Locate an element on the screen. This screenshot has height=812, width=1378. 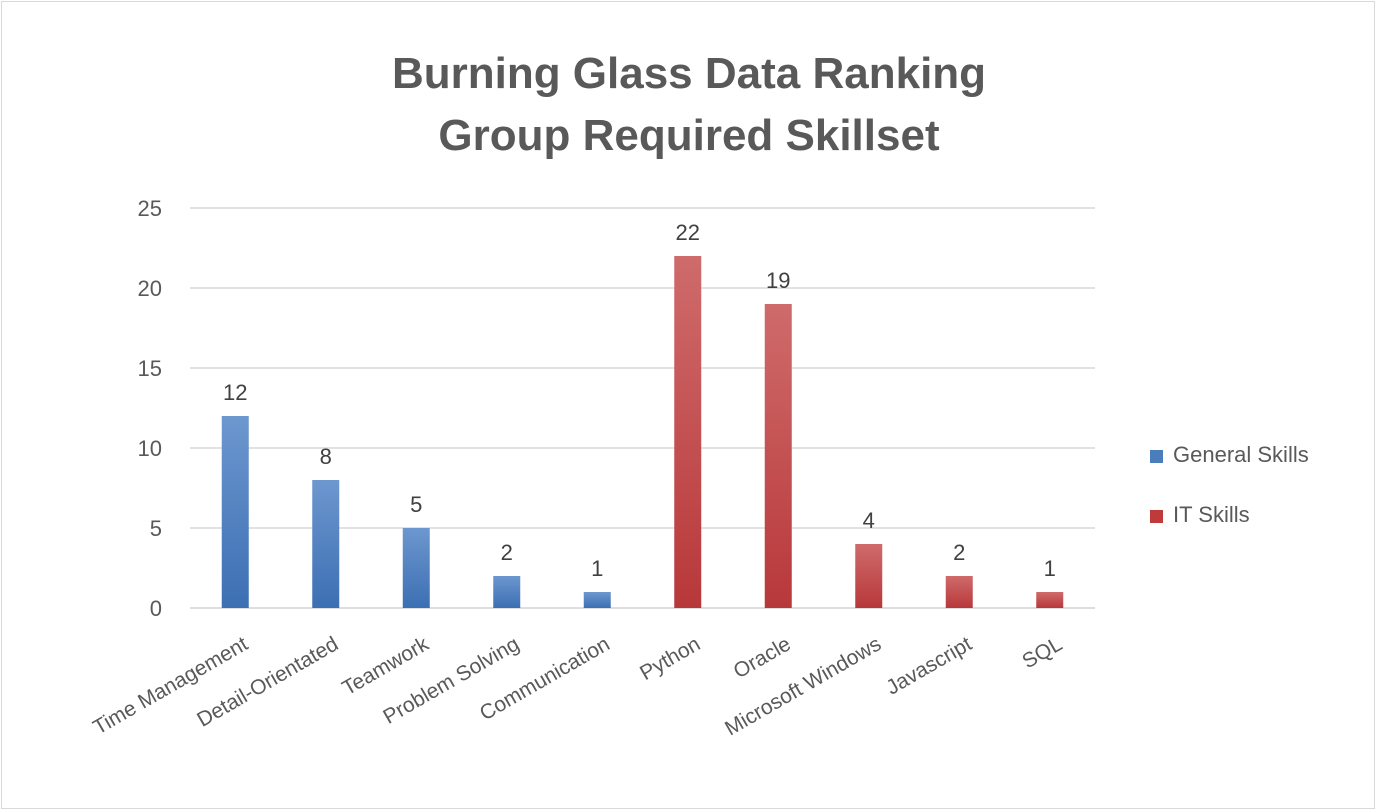
y-tick-label: 10 is located at coordinates (150, 448).